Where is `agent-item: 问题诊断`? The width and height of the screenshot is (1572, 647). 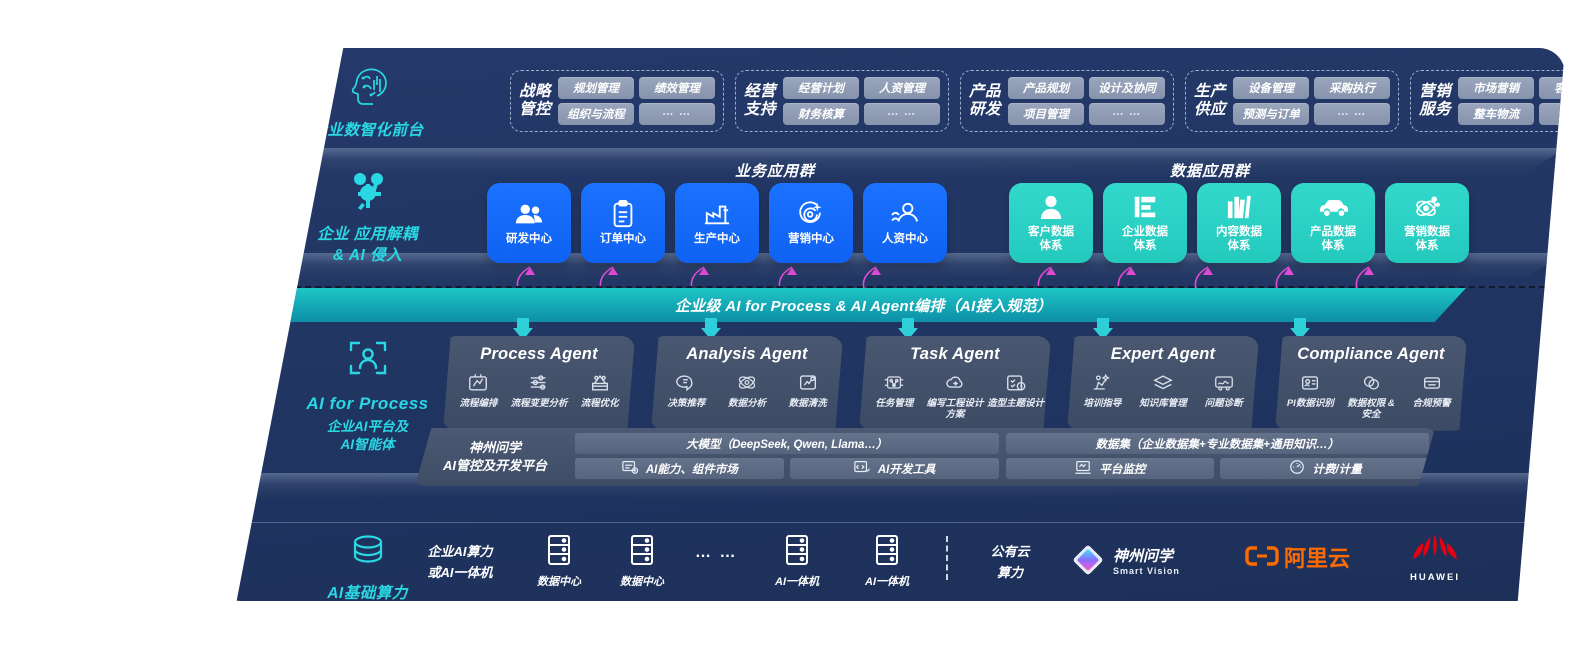
agent-item: 问题诊断 is located at coordinates (1223, 389).